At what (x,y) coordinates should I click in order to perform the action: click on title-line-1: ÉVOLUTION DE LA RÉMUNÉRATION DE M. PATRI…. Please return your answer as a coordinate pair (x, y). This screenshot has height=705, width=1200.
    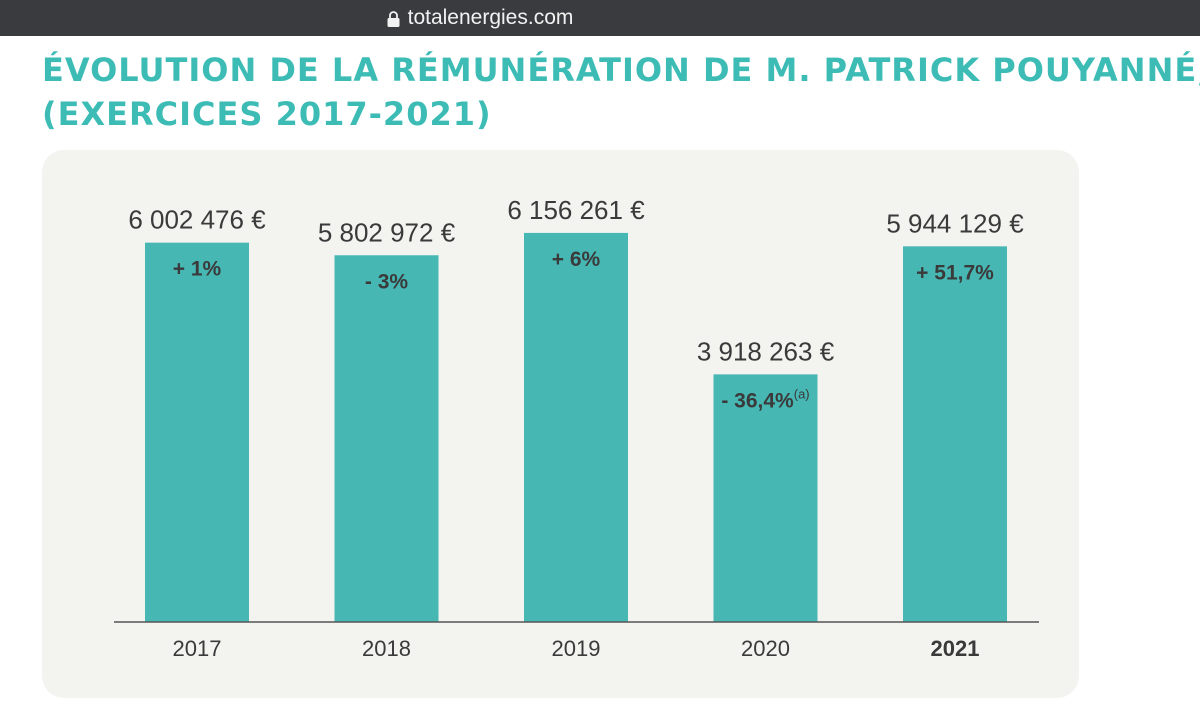
    Looking at the image, I should click on (621, 70).